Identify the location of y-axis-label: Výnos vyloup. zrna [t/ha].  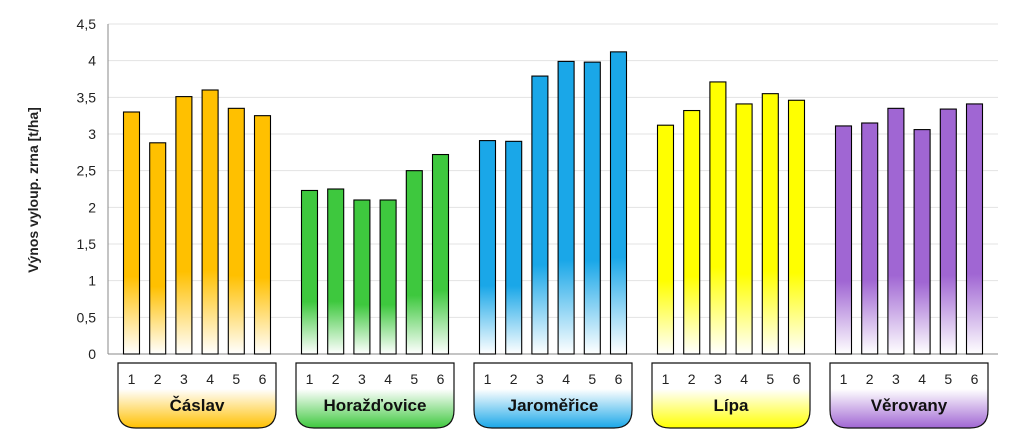
(33, 190).